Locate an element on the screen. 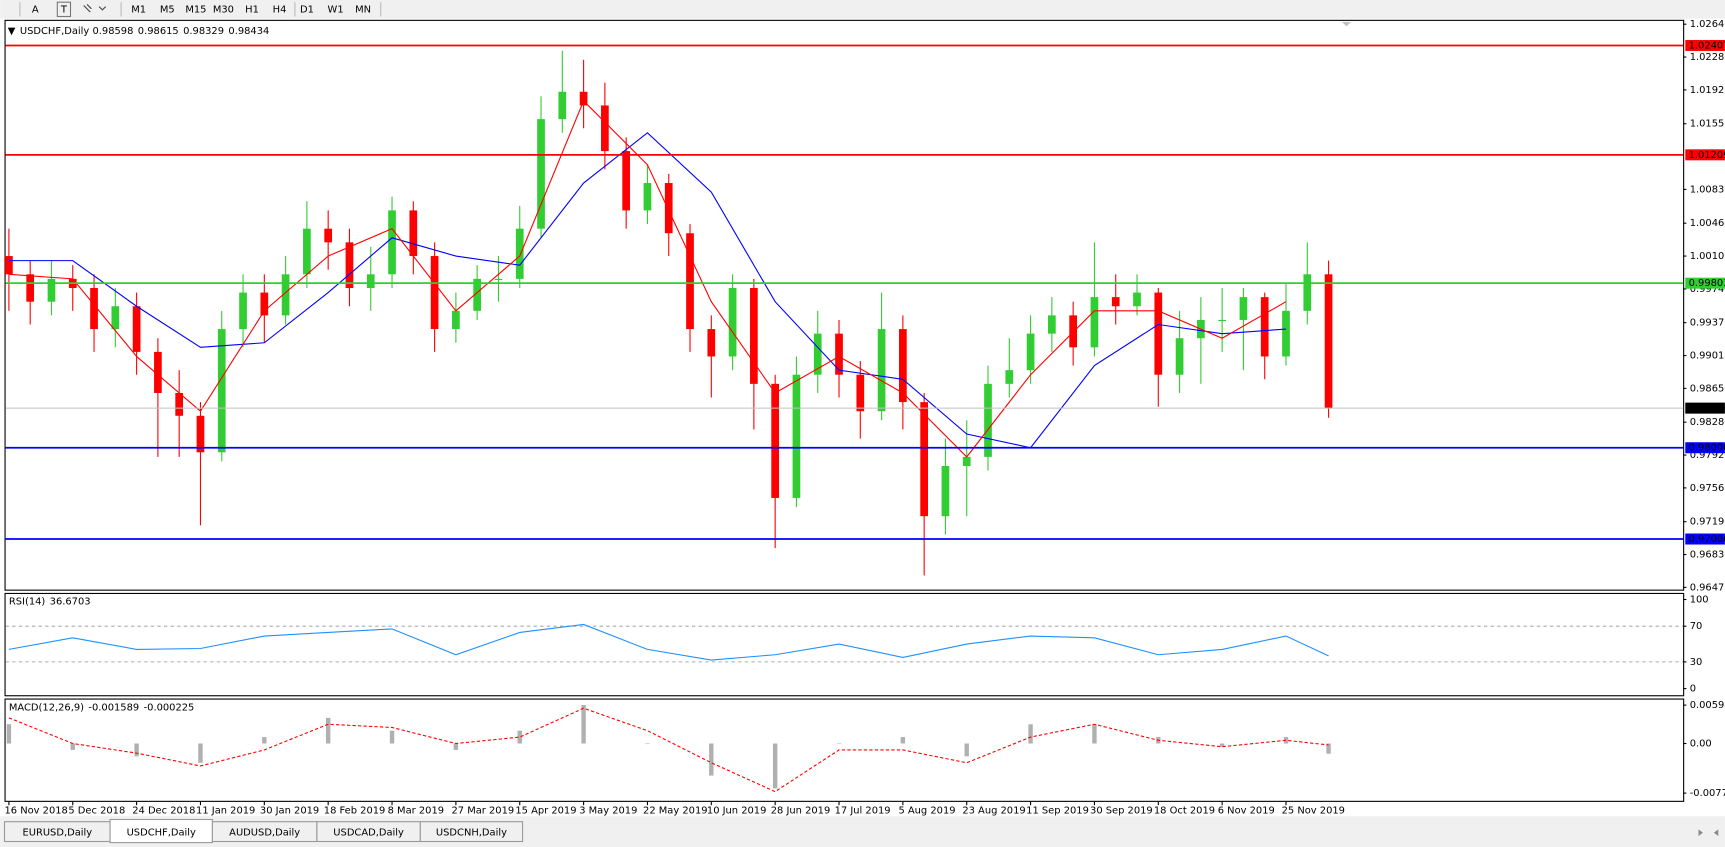 The height and width of the screenshot is (847, 1725). tab-label: USDCAD,Daily is located at coordinates (368, 833).